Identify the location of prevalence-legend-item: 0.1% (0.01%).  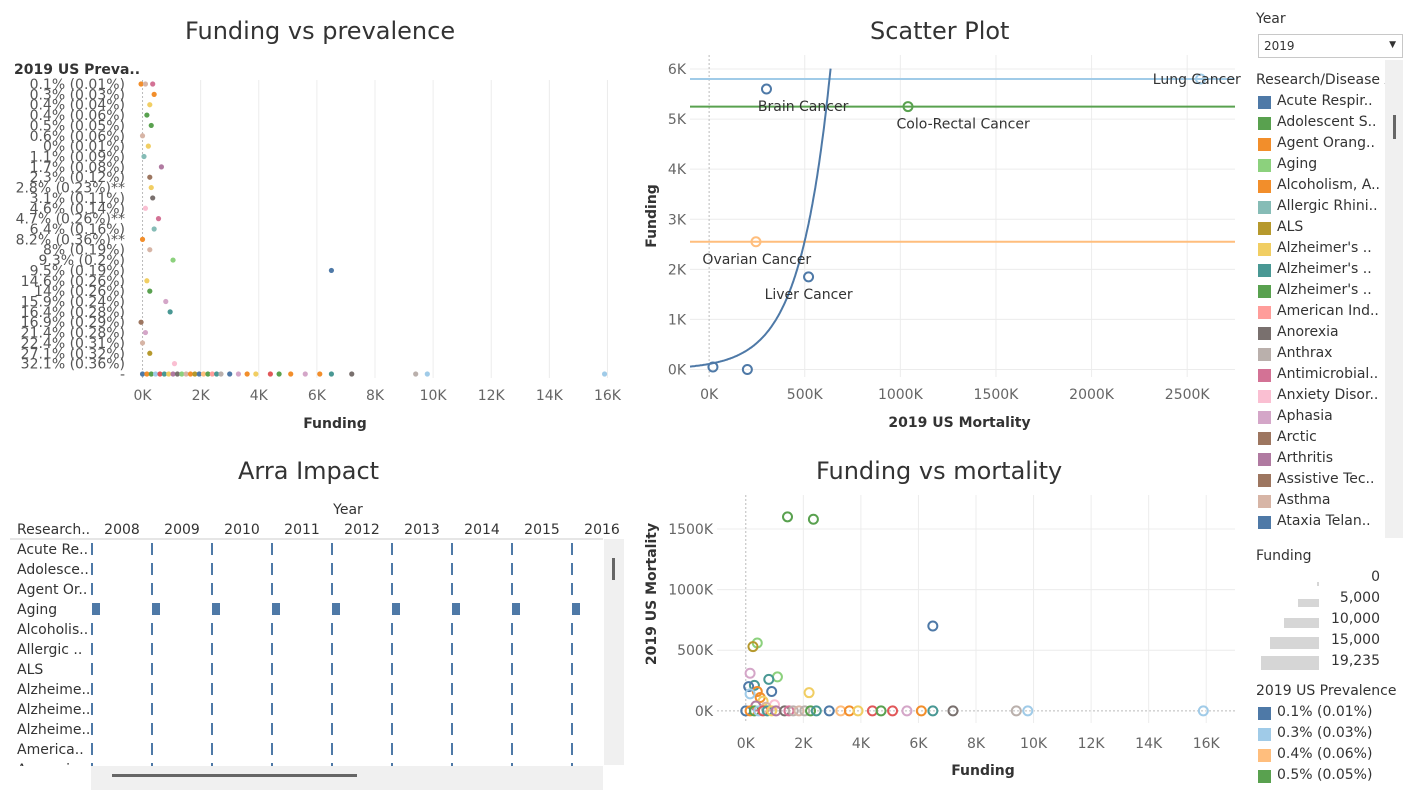
(1328, 713).